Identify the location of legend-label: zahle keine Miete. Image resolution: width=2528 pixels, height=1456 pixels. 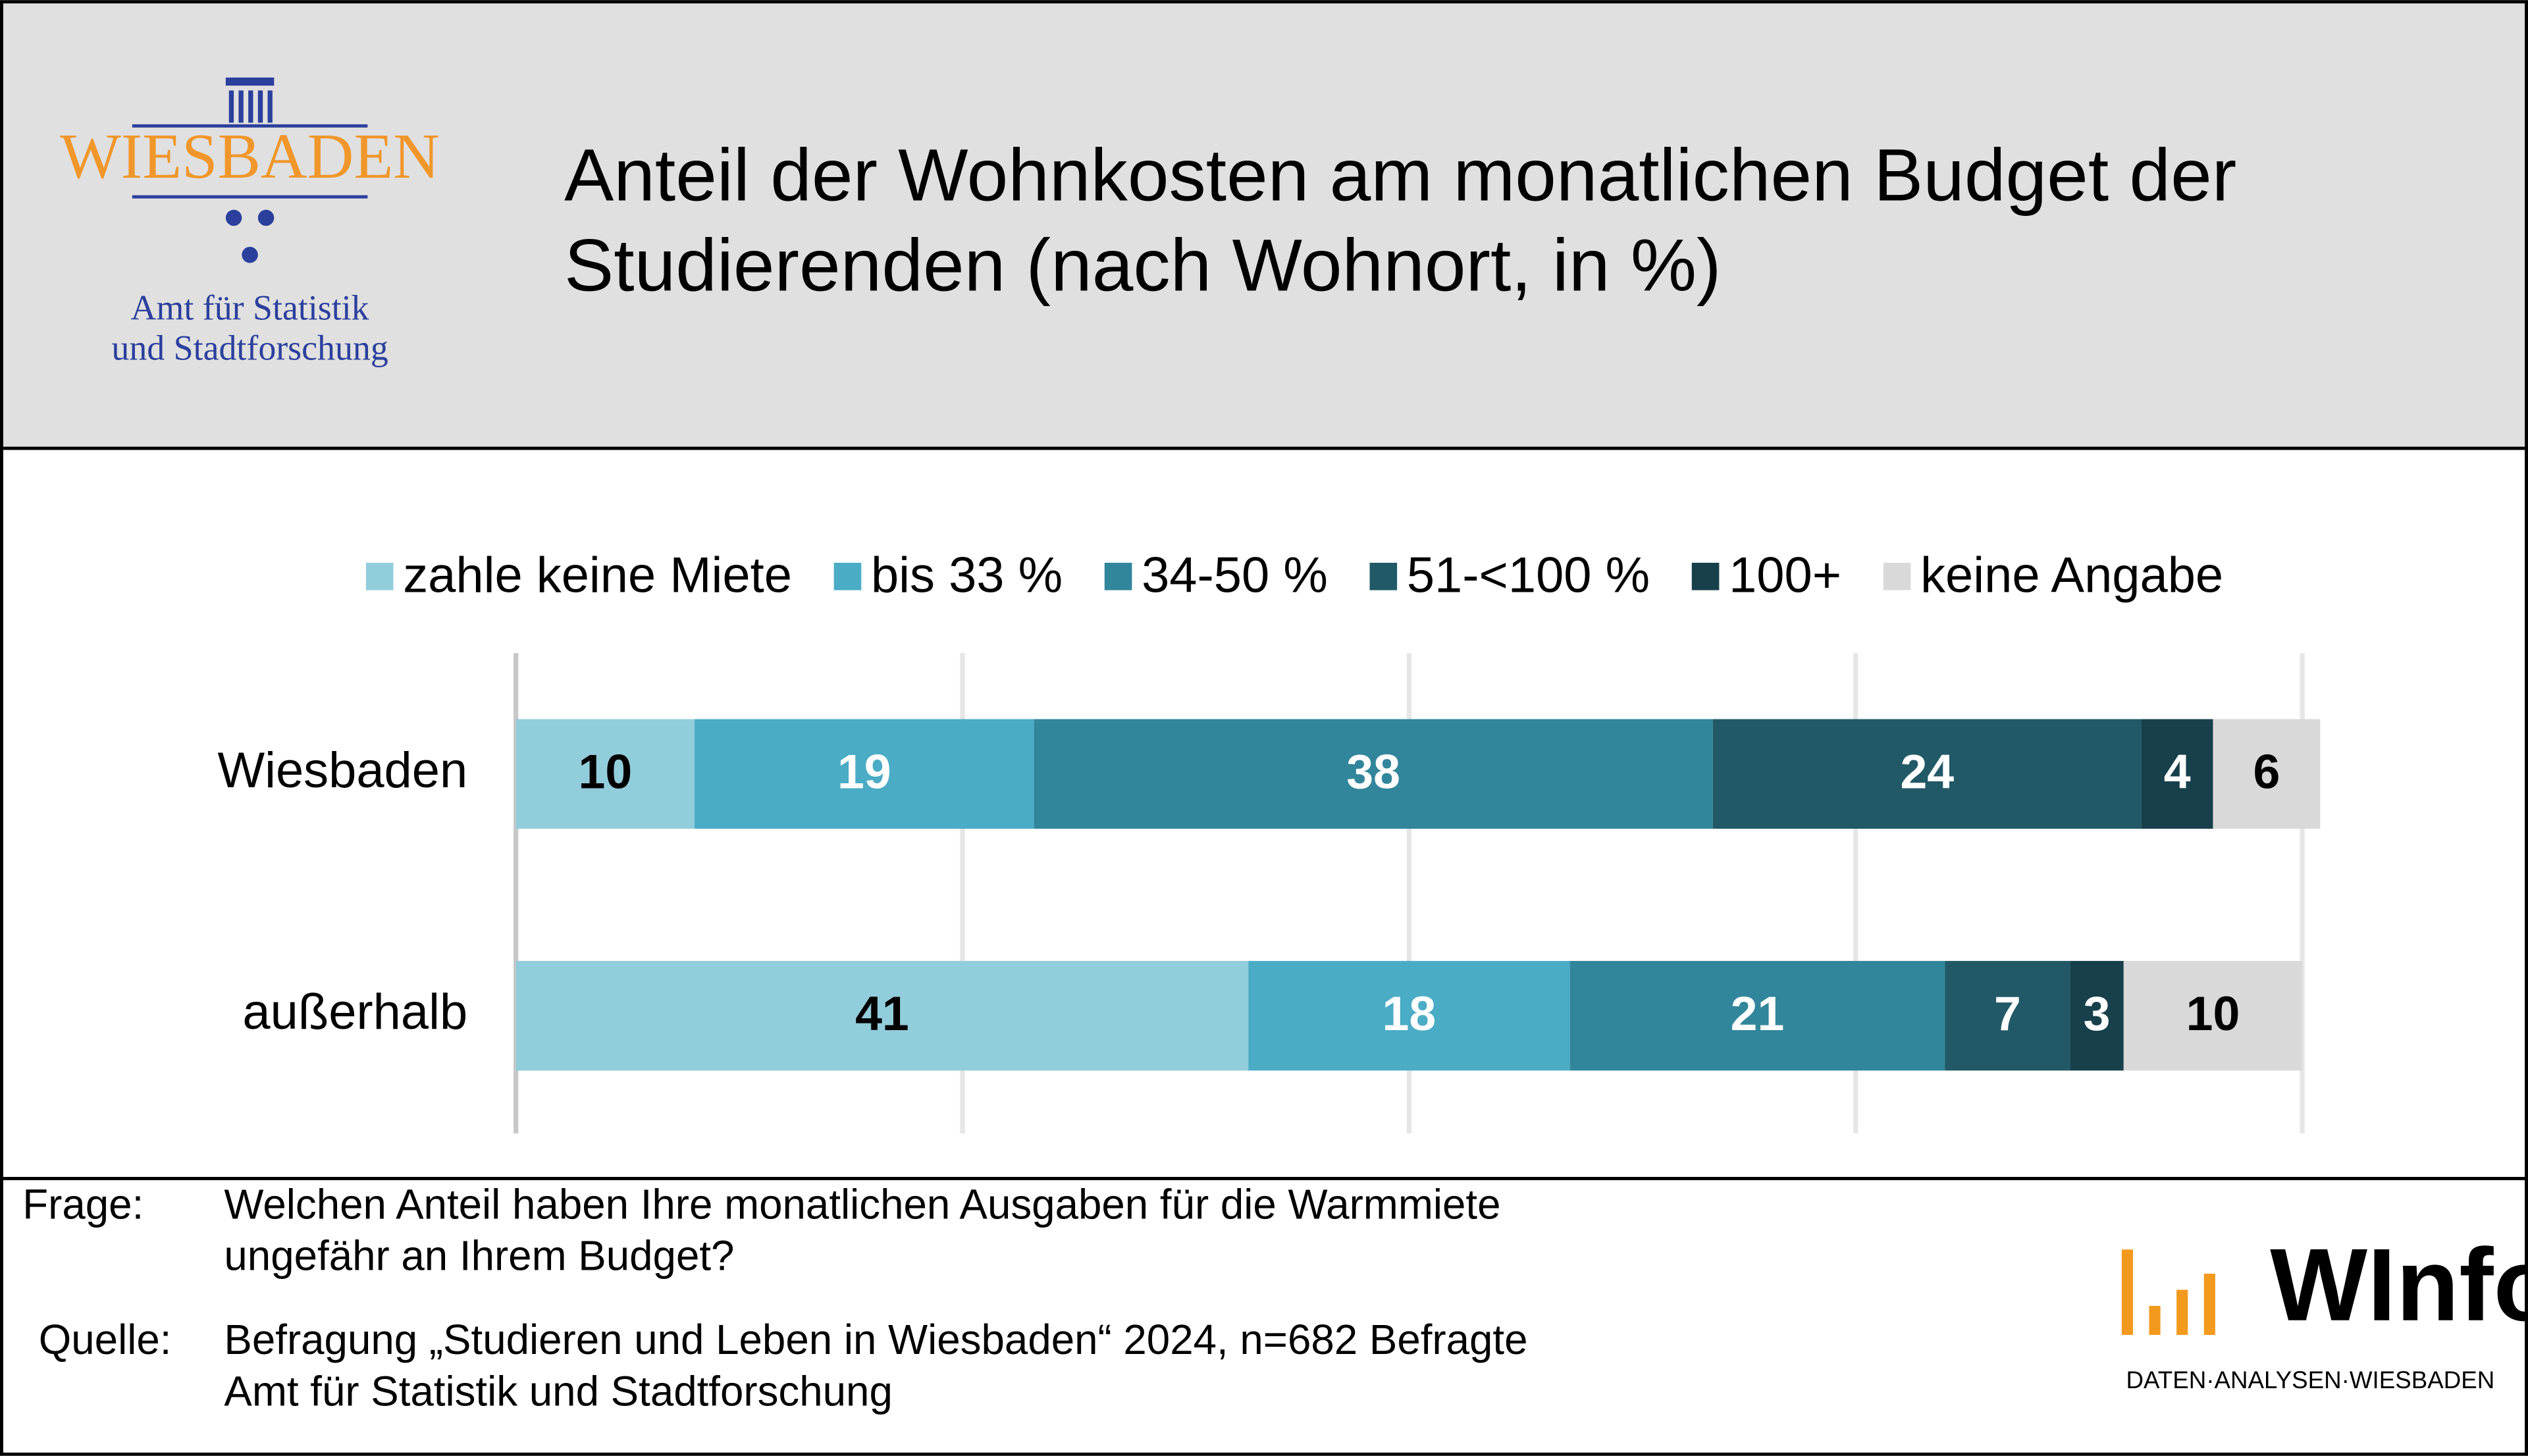
(597, 576).